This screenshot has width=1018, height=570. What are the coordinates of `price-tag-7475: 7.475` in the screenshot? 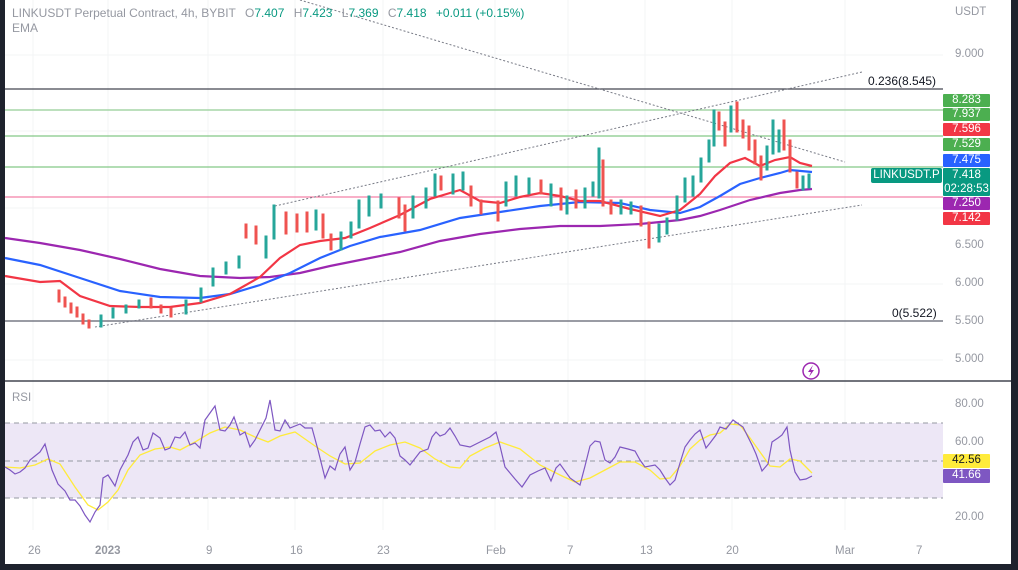 It's located at (966, 160).